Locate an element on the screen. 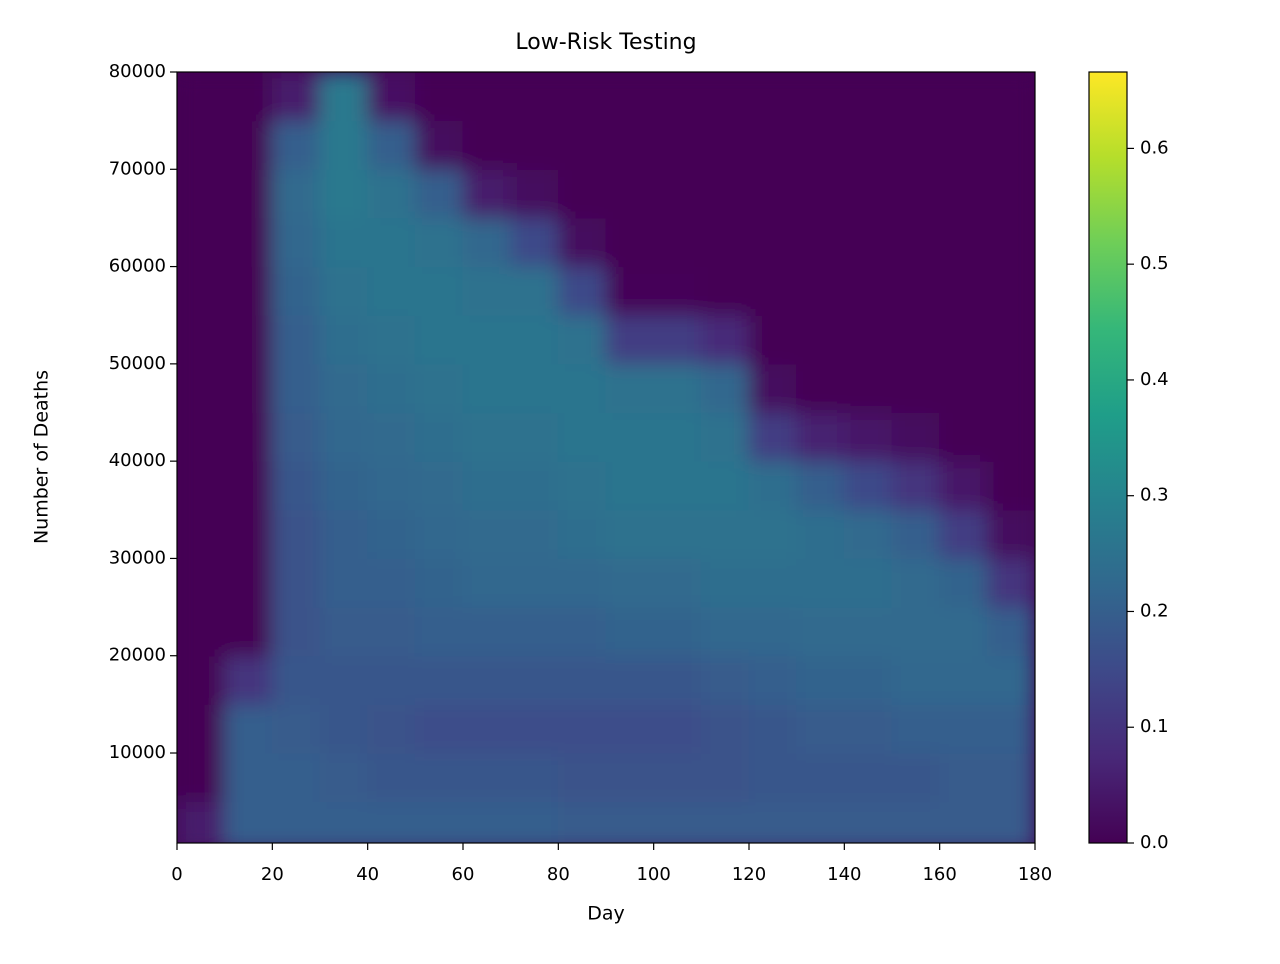 The height and width of the screenshot is (964, 1280). x-axis-label: Day is located at coordinates (606, 914).